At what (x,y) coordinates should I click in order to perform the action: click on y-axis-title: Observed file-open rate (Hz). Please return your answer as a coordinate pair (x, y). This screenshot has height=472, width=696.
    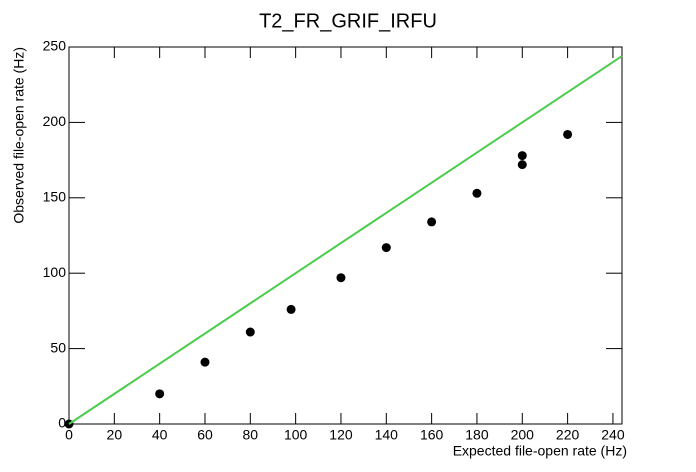
    Looking at the image, I should click on (19, 135).